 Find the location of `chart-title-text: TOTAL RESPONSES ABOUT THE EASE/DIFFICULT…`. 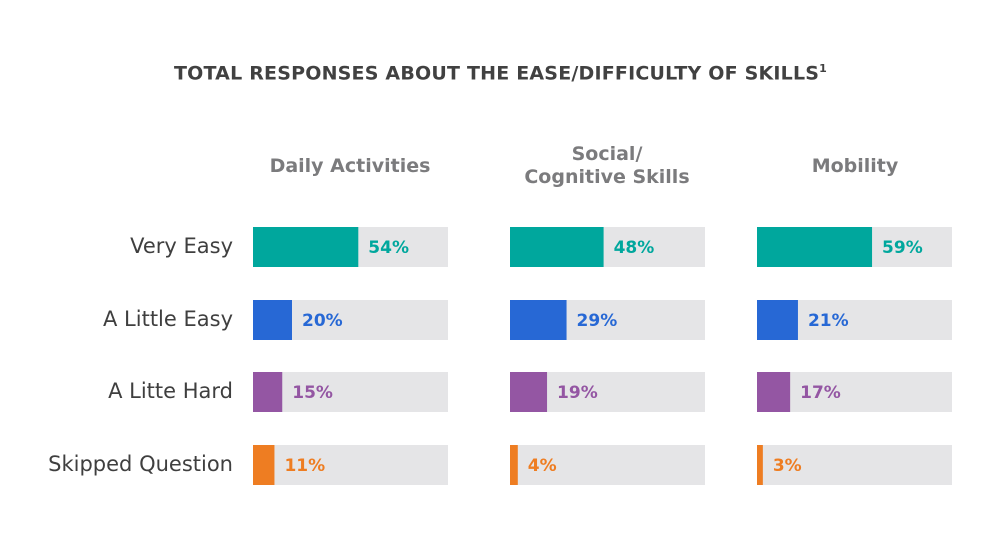

chart-title-text: TOTAL RESPONSES ABOUT THE EASE/DIFFICULT… is located at coordinates (496, 73).